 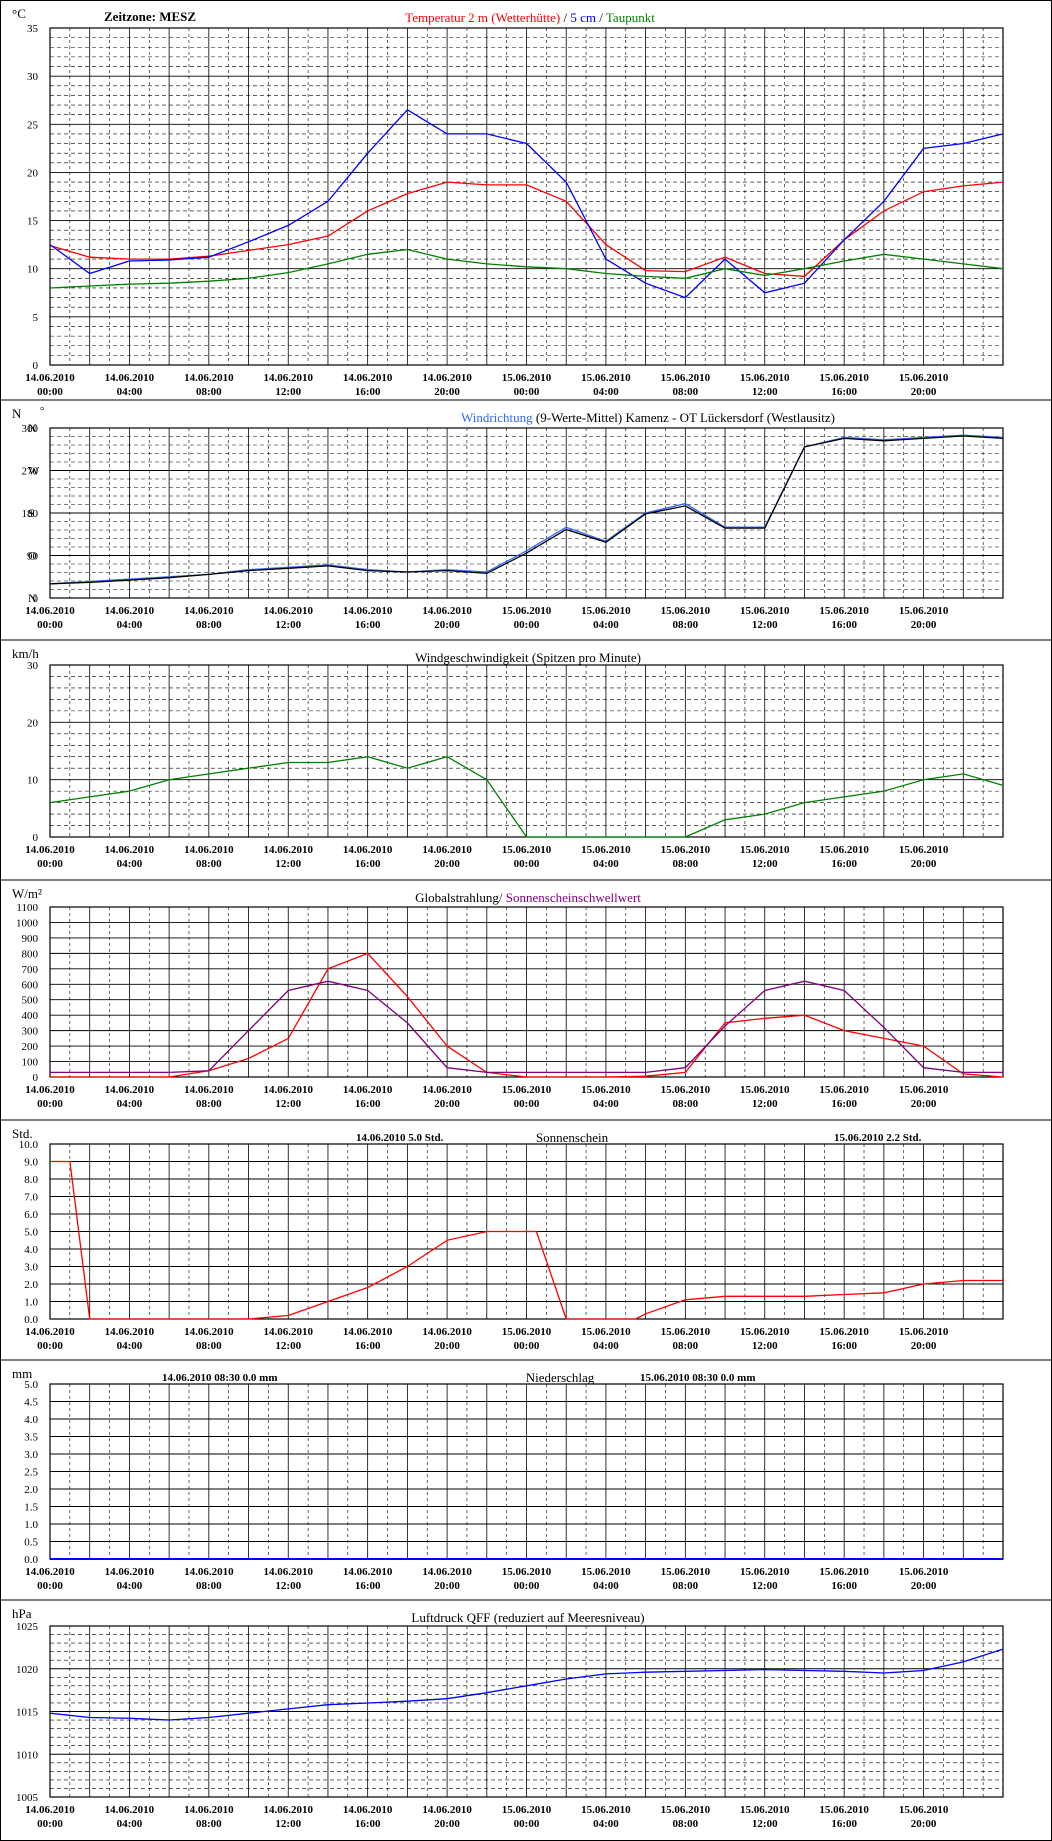 What do you see at coordinates (630, 17) in the screenshot?
I see `chart-title-part: Taupunkt` at bounding box center [630, 17].